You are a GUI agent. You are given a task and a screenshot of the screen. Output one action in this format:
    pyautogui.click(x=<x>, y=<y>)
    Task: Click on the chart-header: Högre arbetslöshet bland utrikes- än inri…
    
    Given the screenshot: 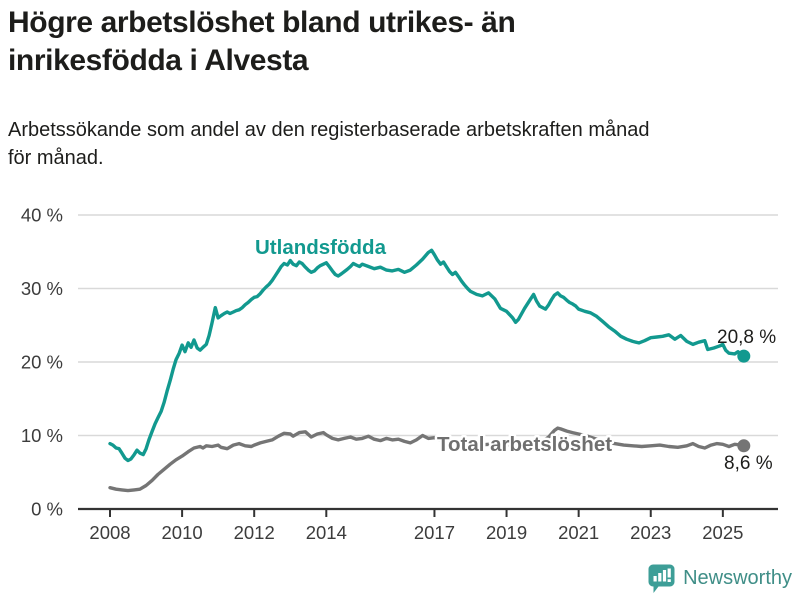 What is the action you would take?
    pyautogui.click(x=400, y=42)
    